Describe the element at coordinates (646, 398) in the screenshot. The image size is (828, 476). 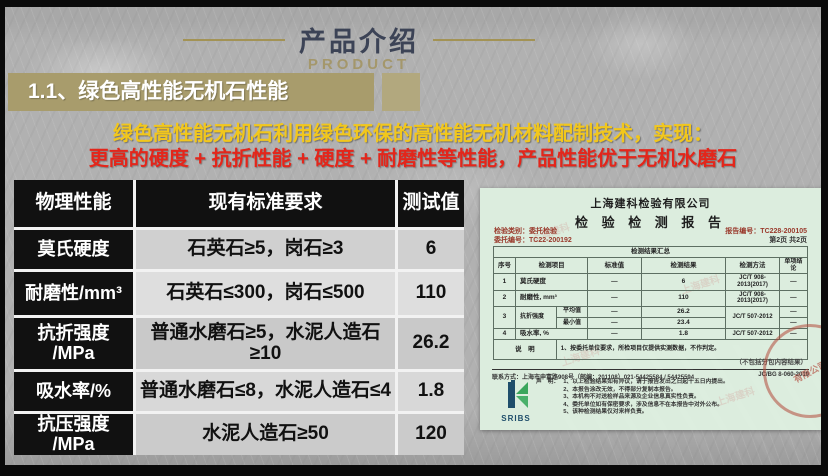
I see `statement-line: 3、本机构不对送检样品来源及企业信息真实性负责。` at that location.